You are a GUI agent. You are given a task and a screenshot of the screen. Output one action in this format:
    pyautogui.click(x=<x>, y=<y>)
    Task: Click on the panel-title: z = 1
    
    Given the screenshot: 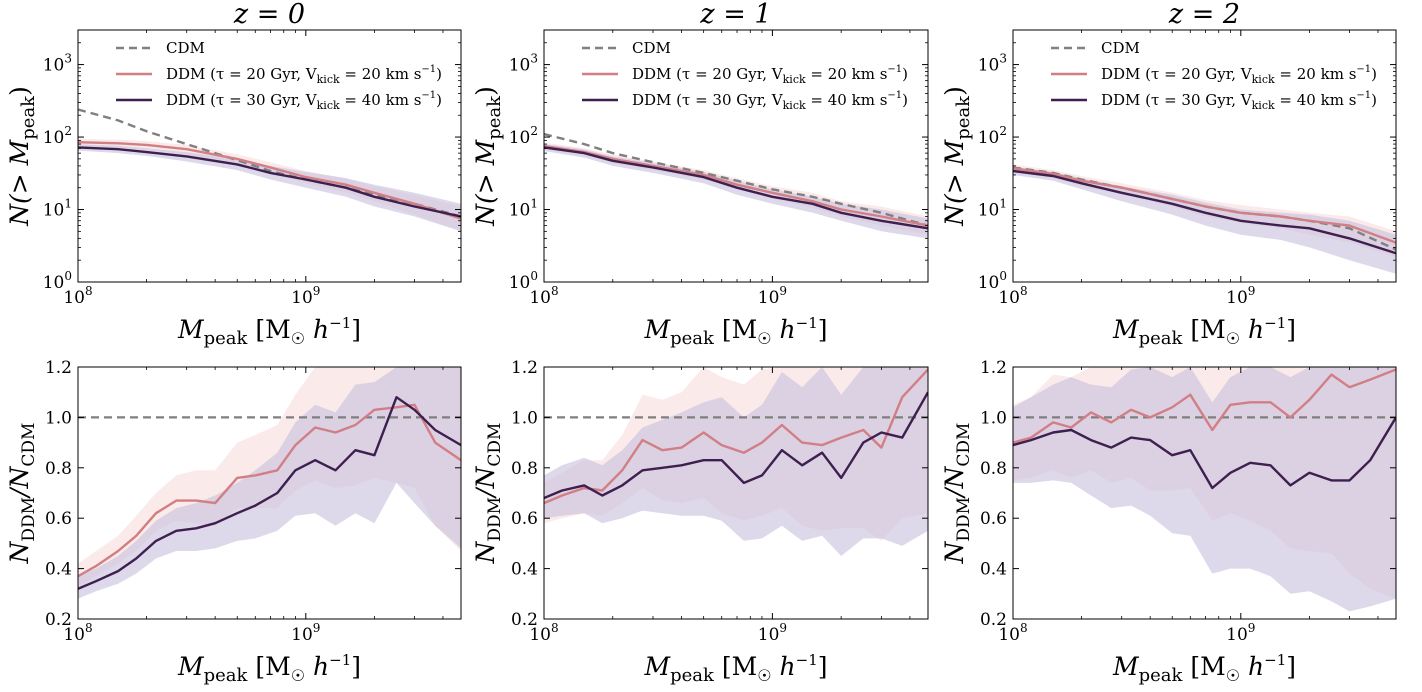 What is the action you would take?
    pyautogui.click(x=735, y=15)
    